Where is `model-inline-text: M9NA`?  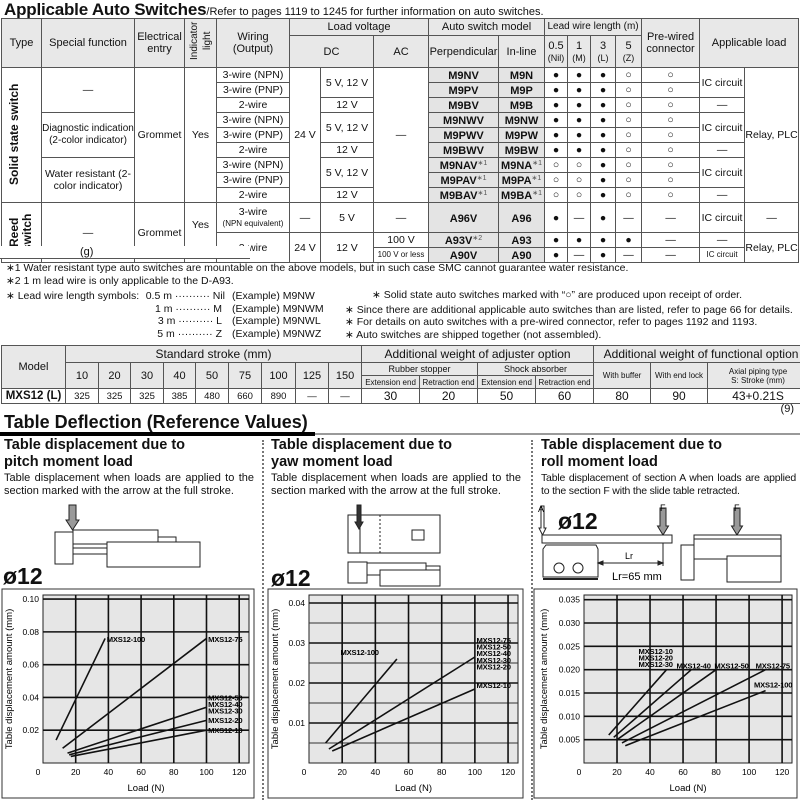 model-inline-text: M9NA is located at coordinates (517, 166).